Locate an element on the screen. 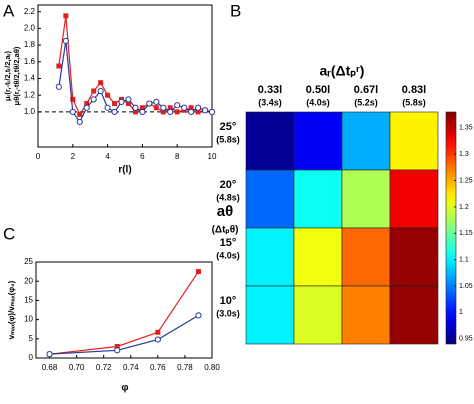  x-tick-label: 0 is located at coordinates (38, 156).